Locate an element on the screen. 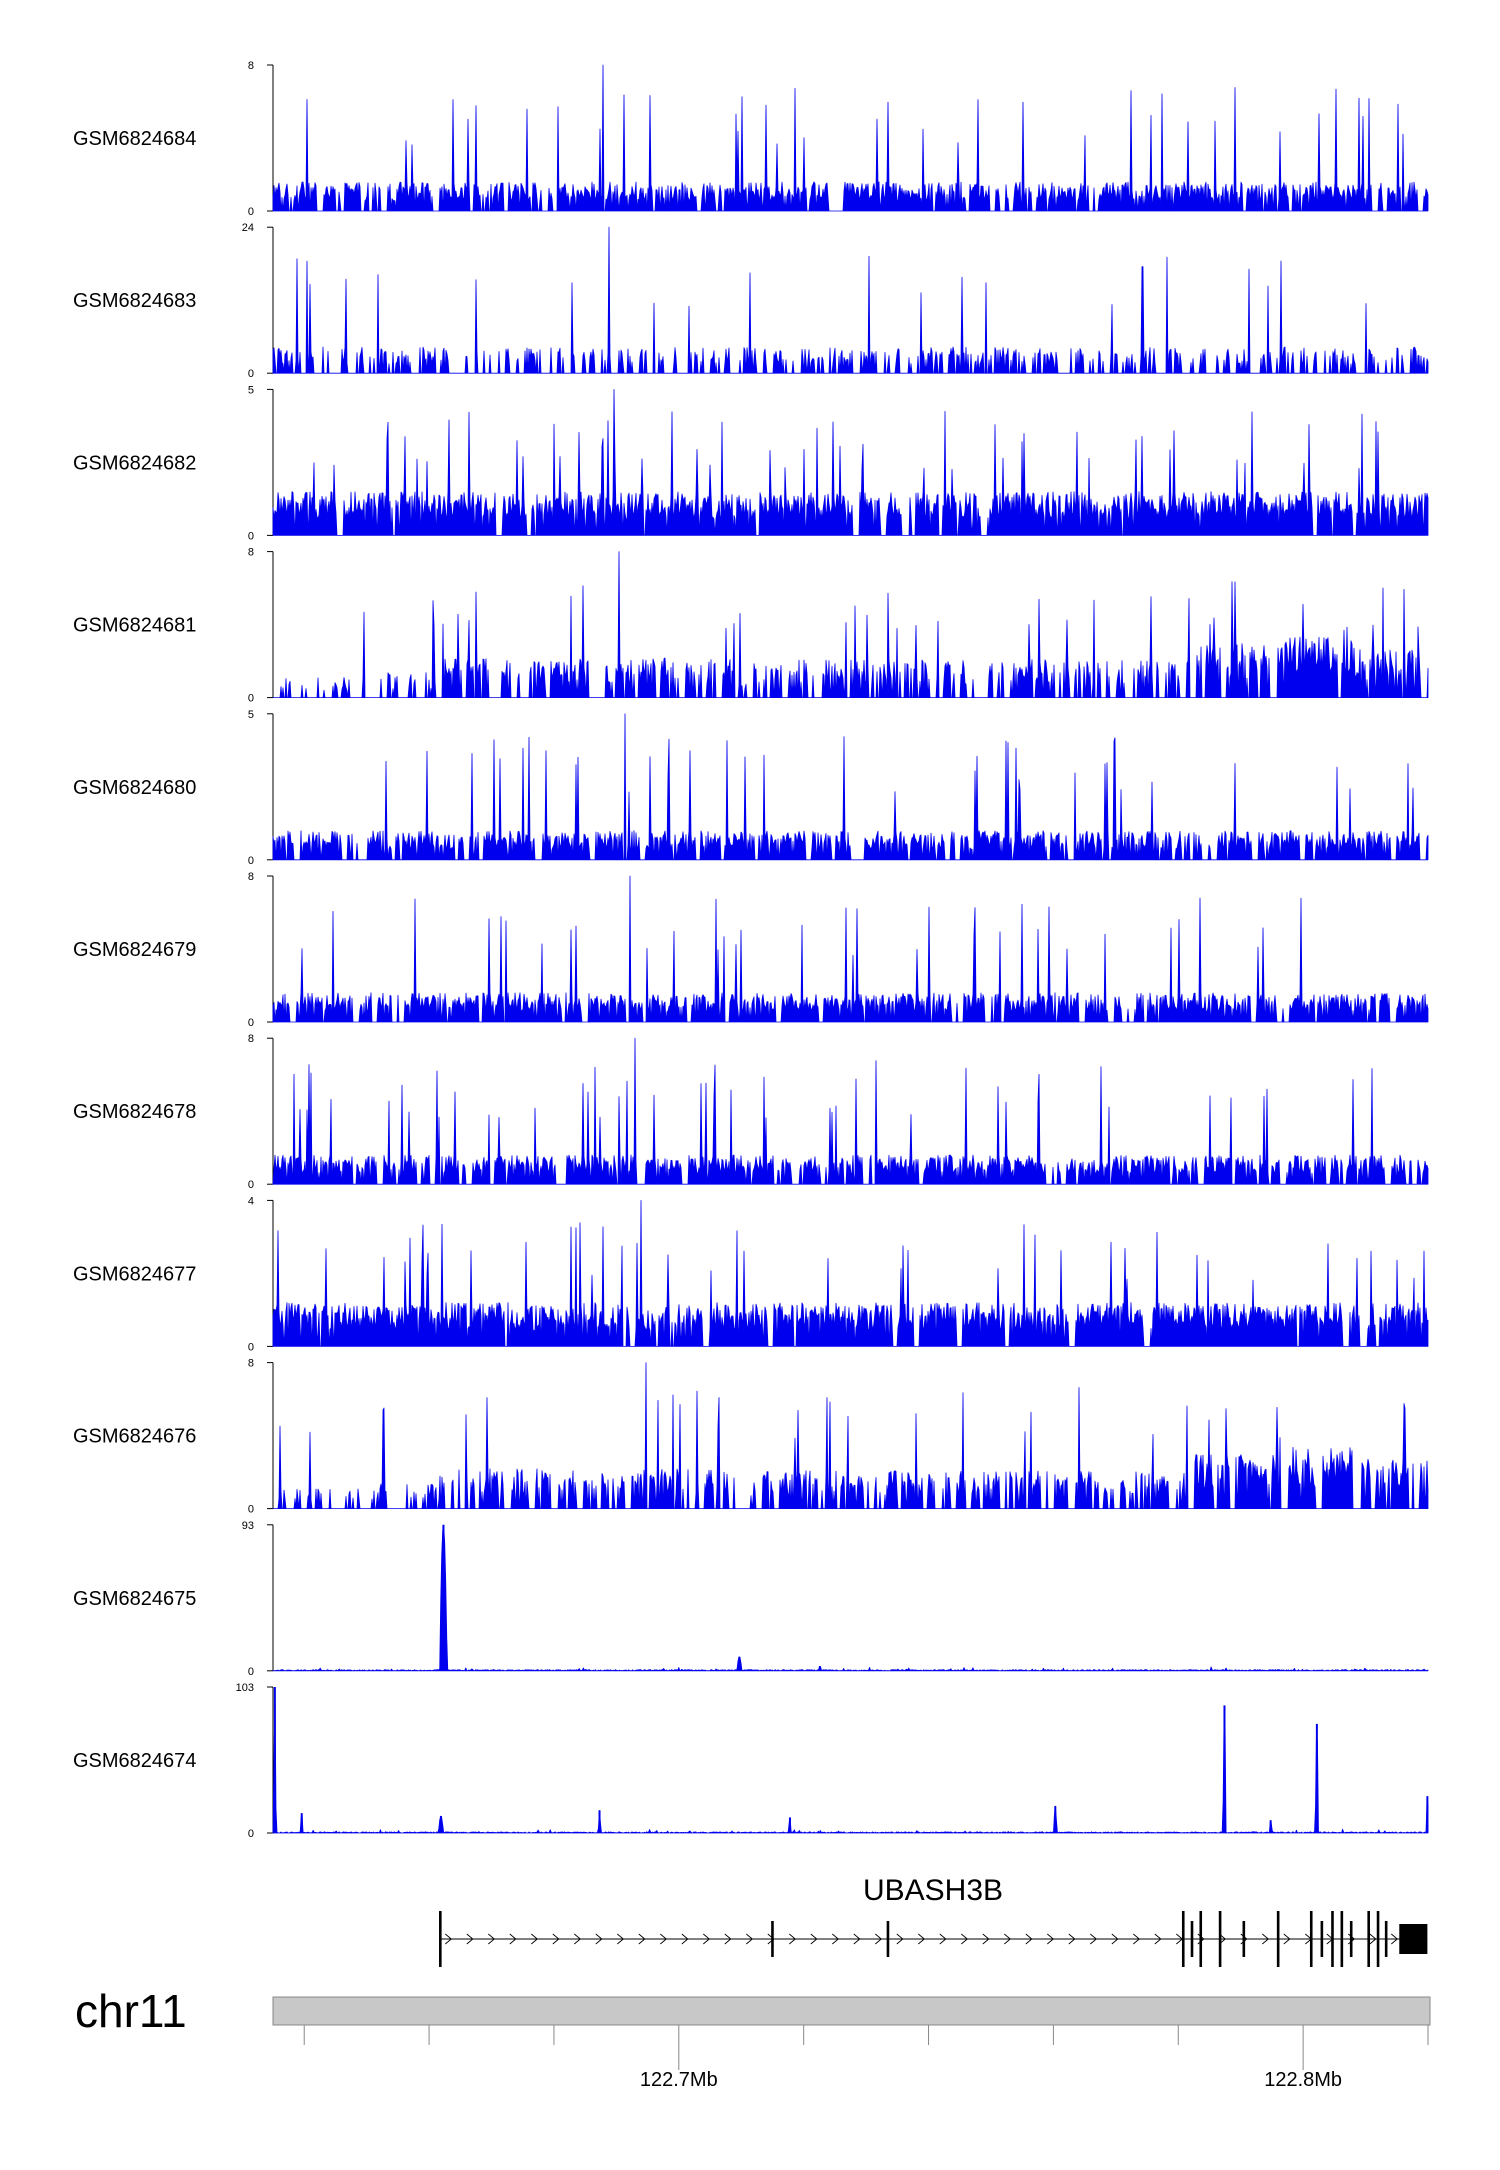 The height and width of the screenshot is (2170, 1500). y-max-label: 93 is located at coordinates (248, 1526).